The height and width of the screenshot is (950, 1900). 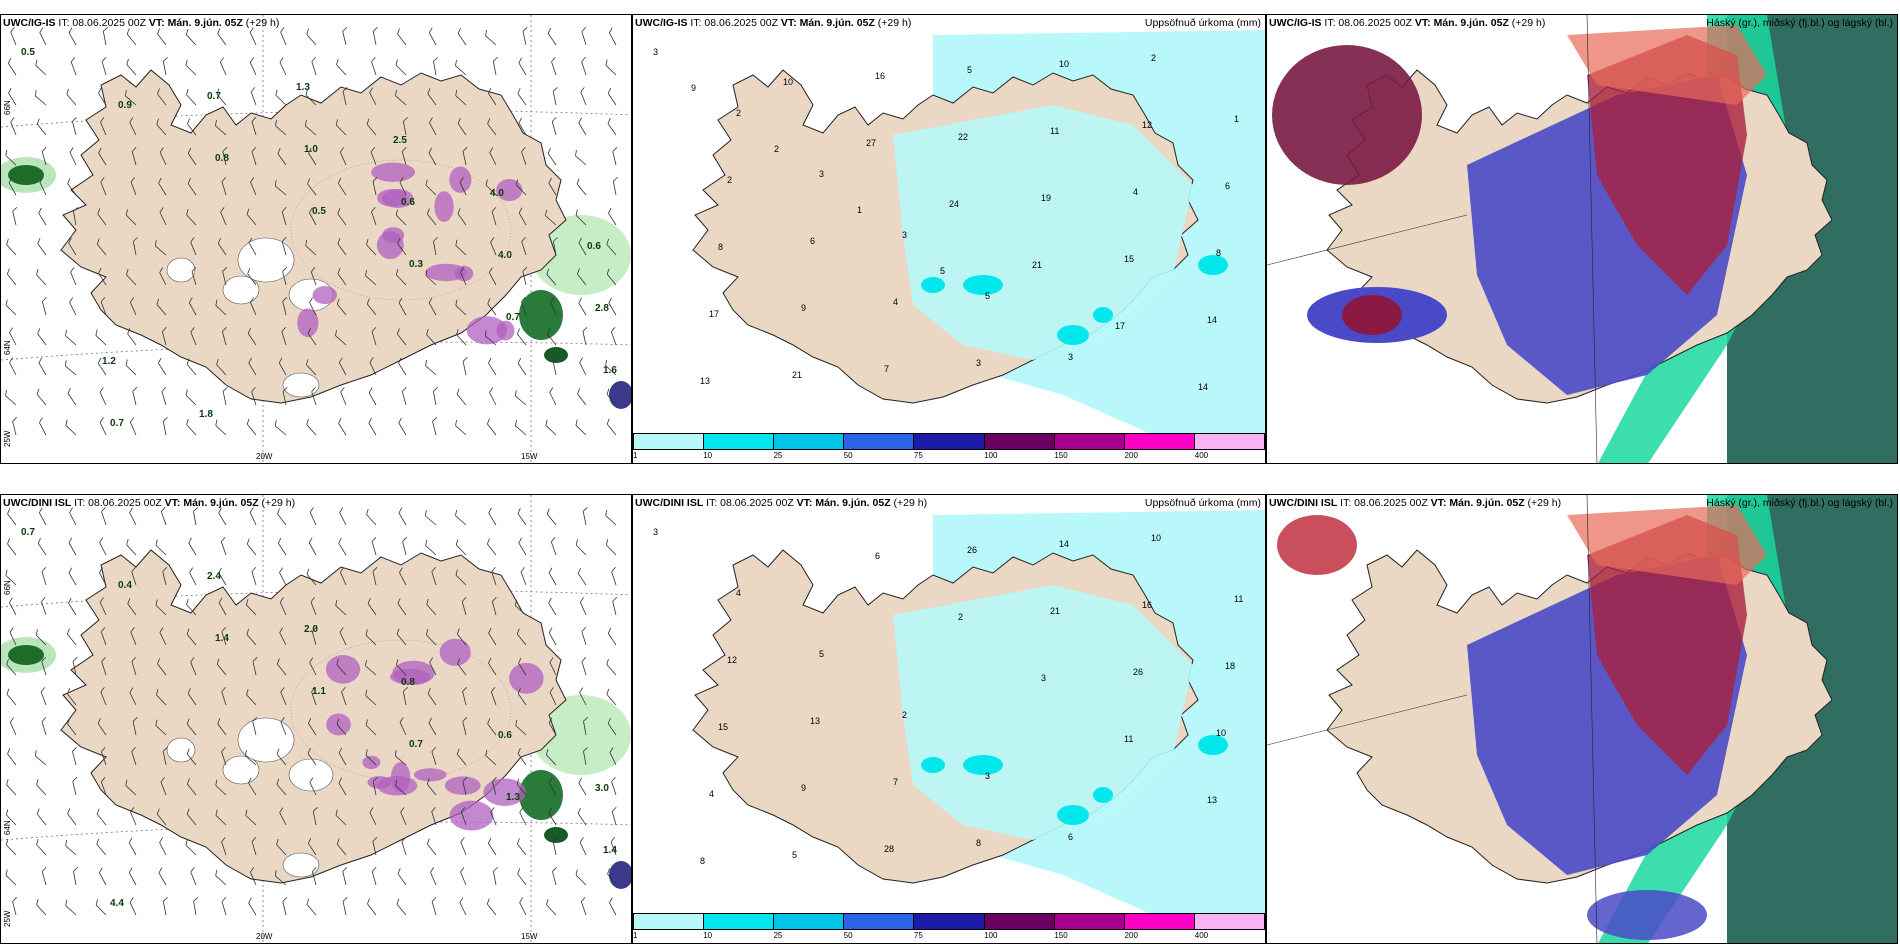 What do you see at coordinates (918, 935) in the screenshot?
I see `legend-tick-label: 75` at bounding box center [918, 935].